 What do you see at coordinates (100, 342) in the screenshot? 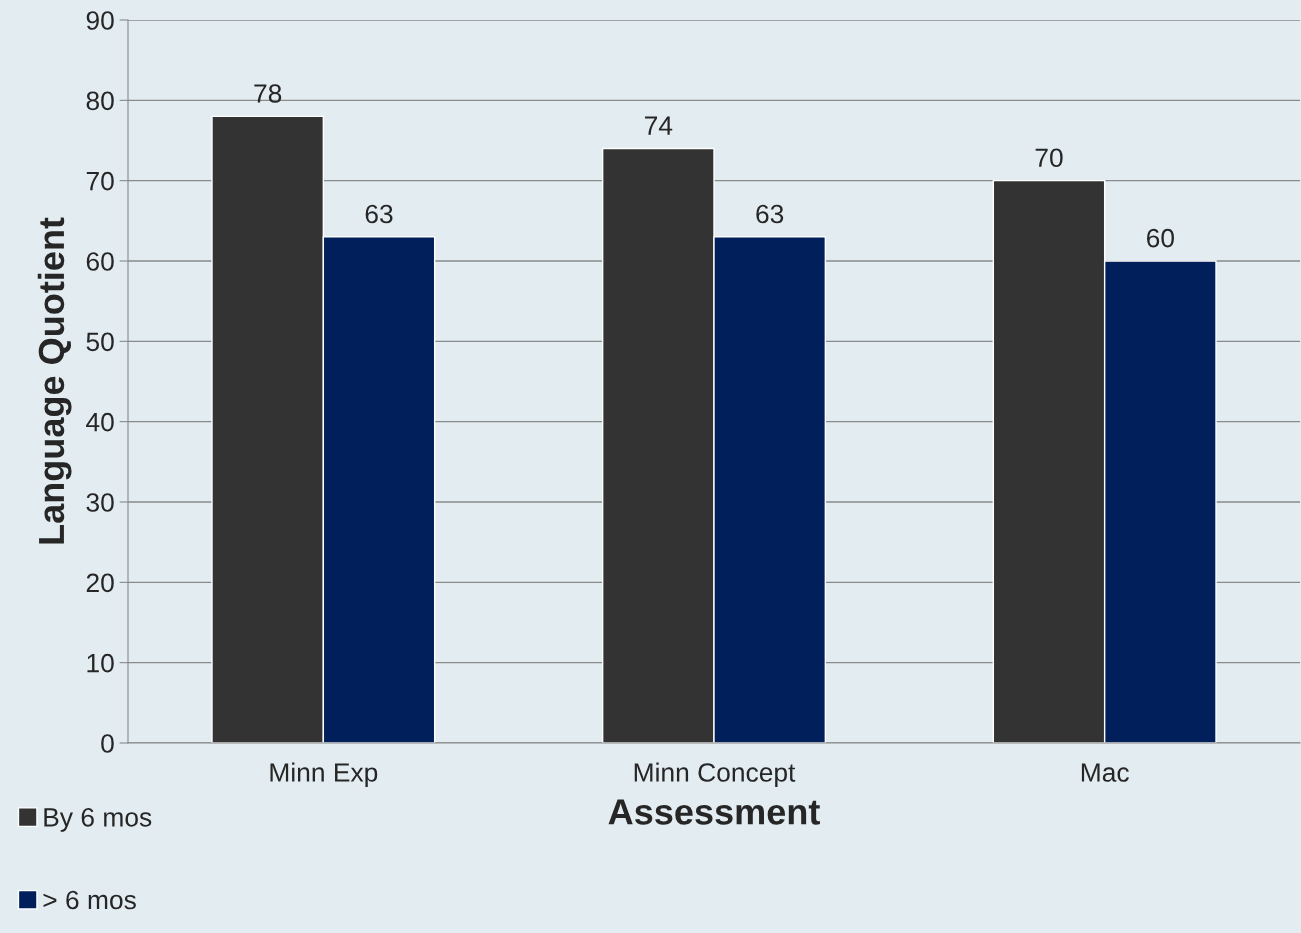
I see `y-tick-label: 50` at bounding box center [100, 342].